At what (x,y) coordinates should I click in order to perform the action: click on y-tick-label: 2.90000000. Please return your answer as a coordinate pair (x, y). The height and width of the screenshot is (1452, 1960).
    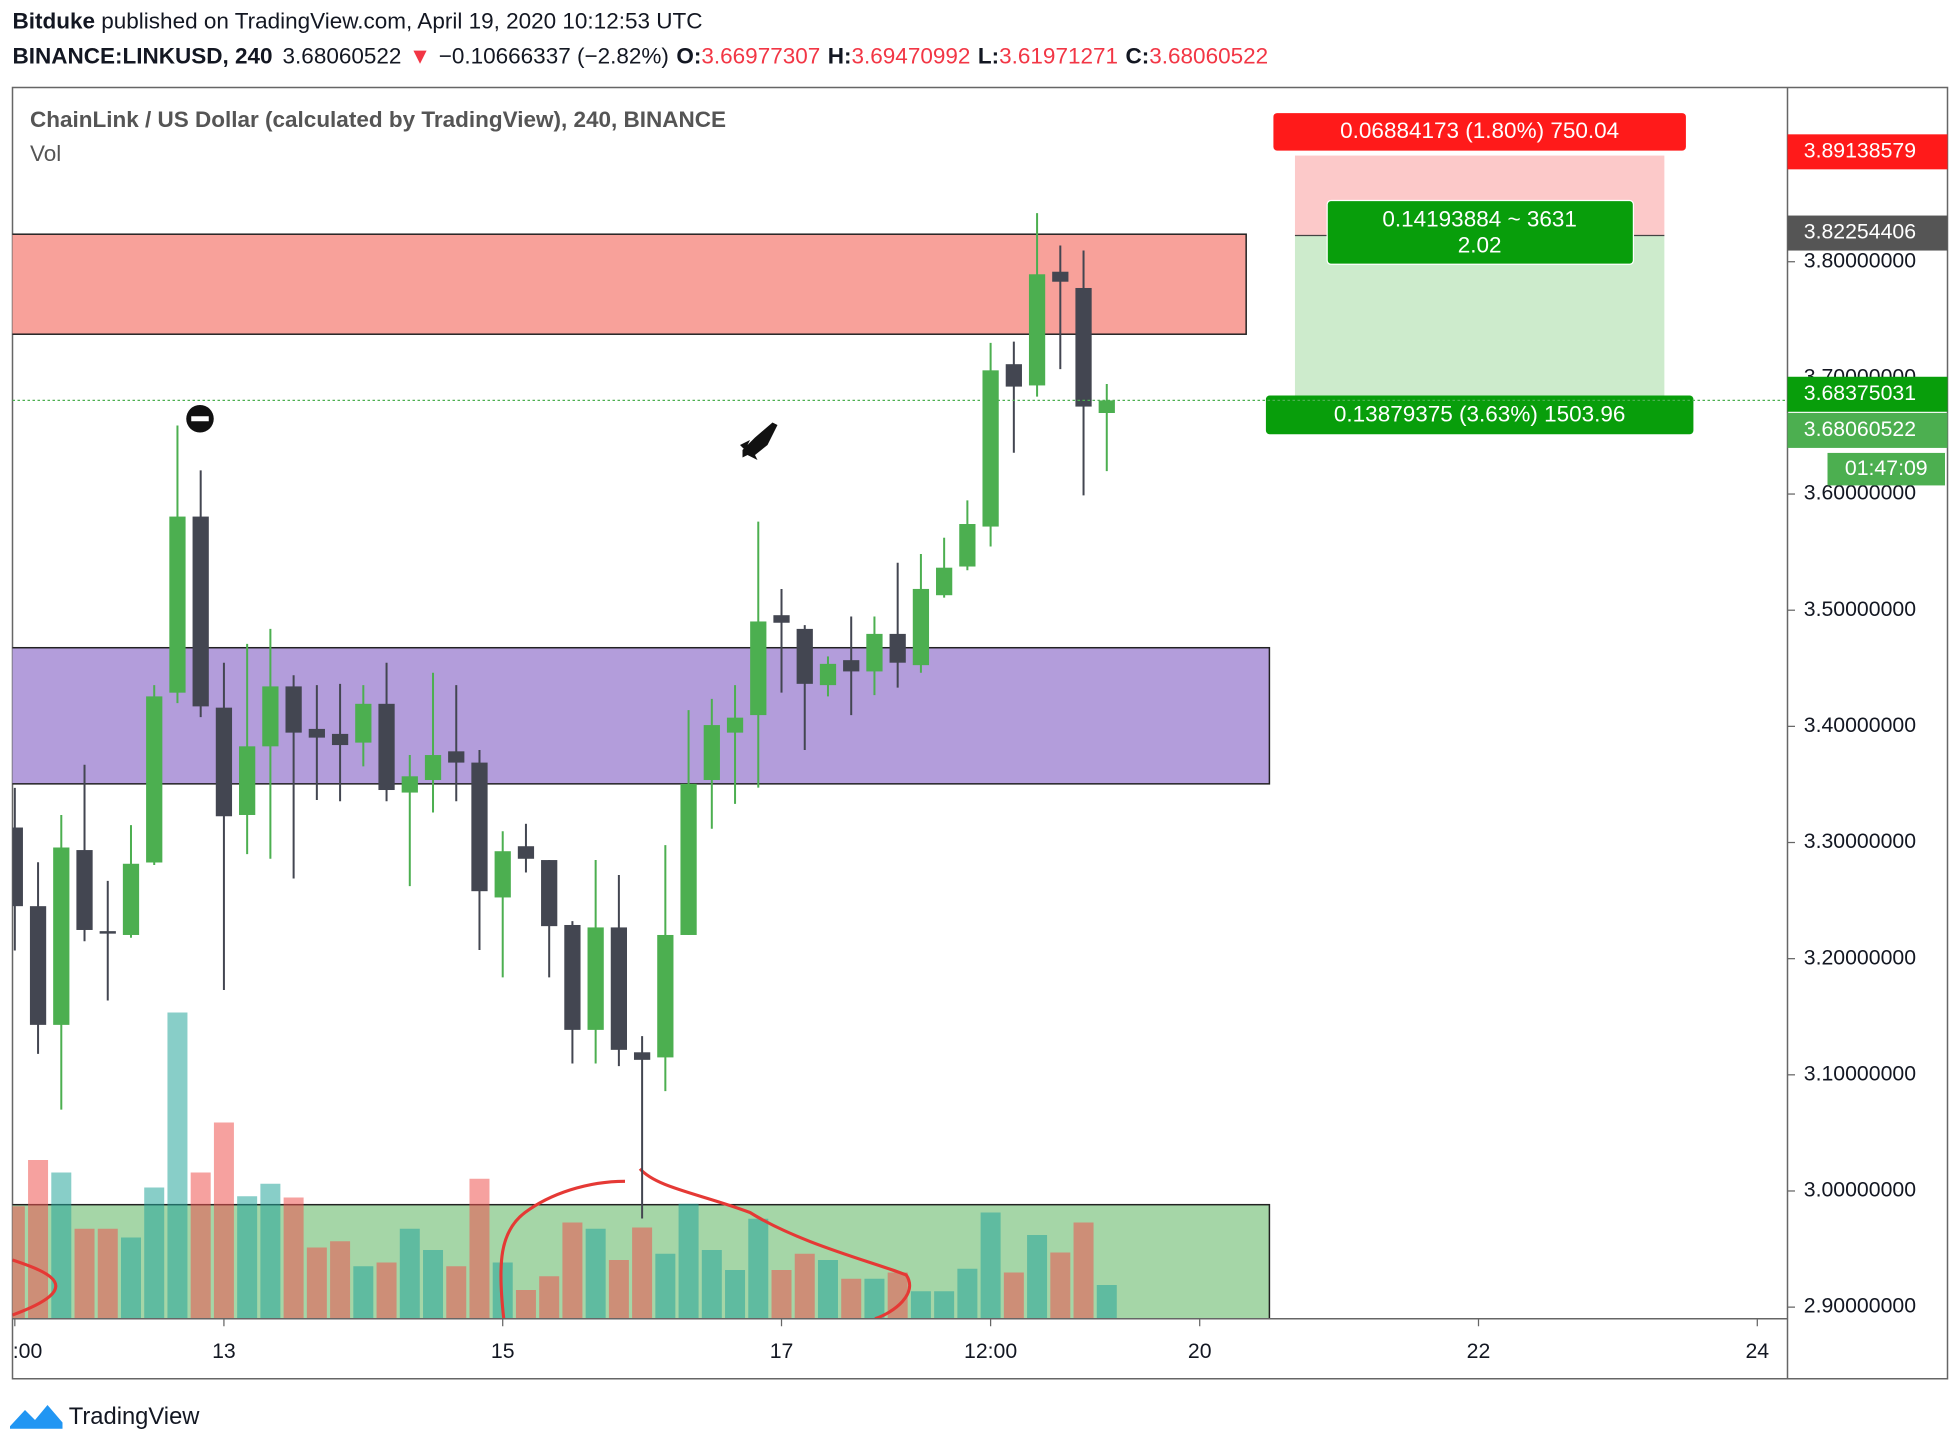
    Looking at the image, I should click on (1860, 1306).